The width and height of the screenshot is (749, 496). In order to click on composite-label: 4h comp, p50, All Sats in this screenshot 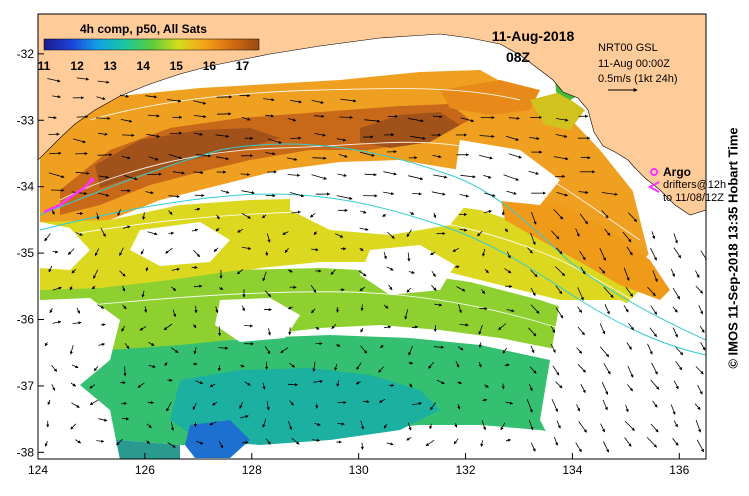, I will do `click(143, 29)`.